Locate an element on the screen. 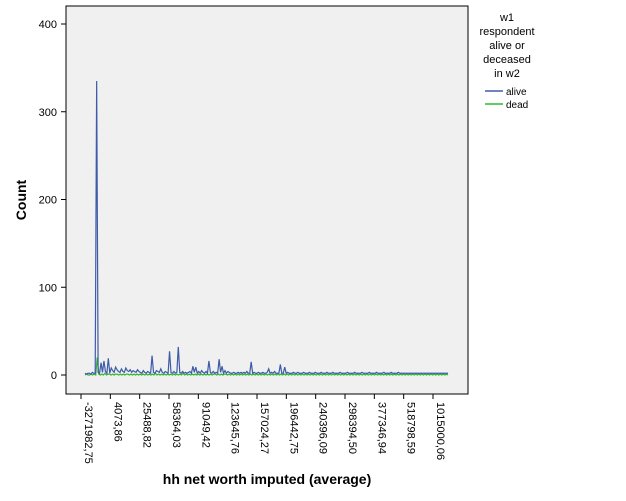  y-axis-title: Count is located at coordinates (21, 199).